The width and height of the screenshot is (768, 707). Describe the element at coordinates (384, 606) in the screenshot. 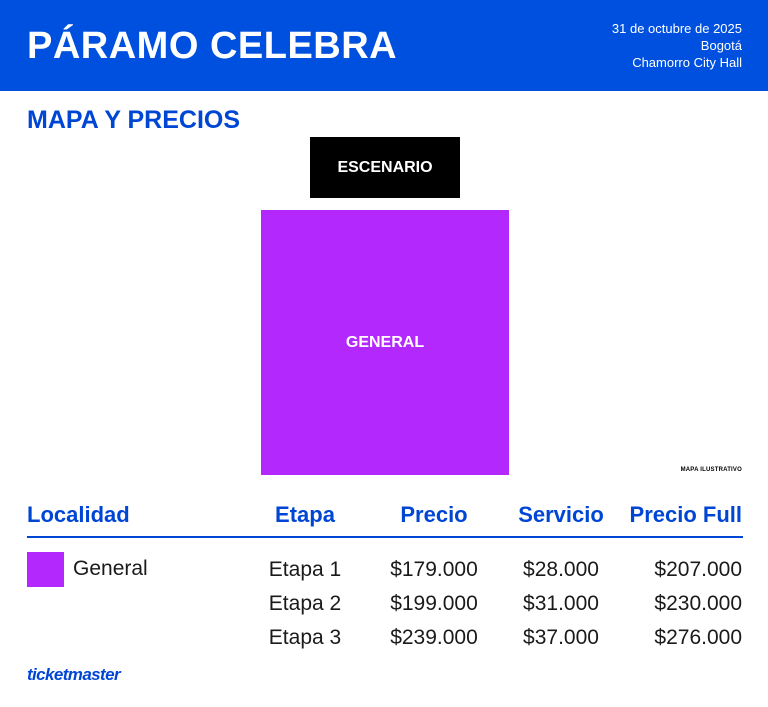

I see `price-row: Etapa 2 $199.000 $31.000 $230.000` at that location.